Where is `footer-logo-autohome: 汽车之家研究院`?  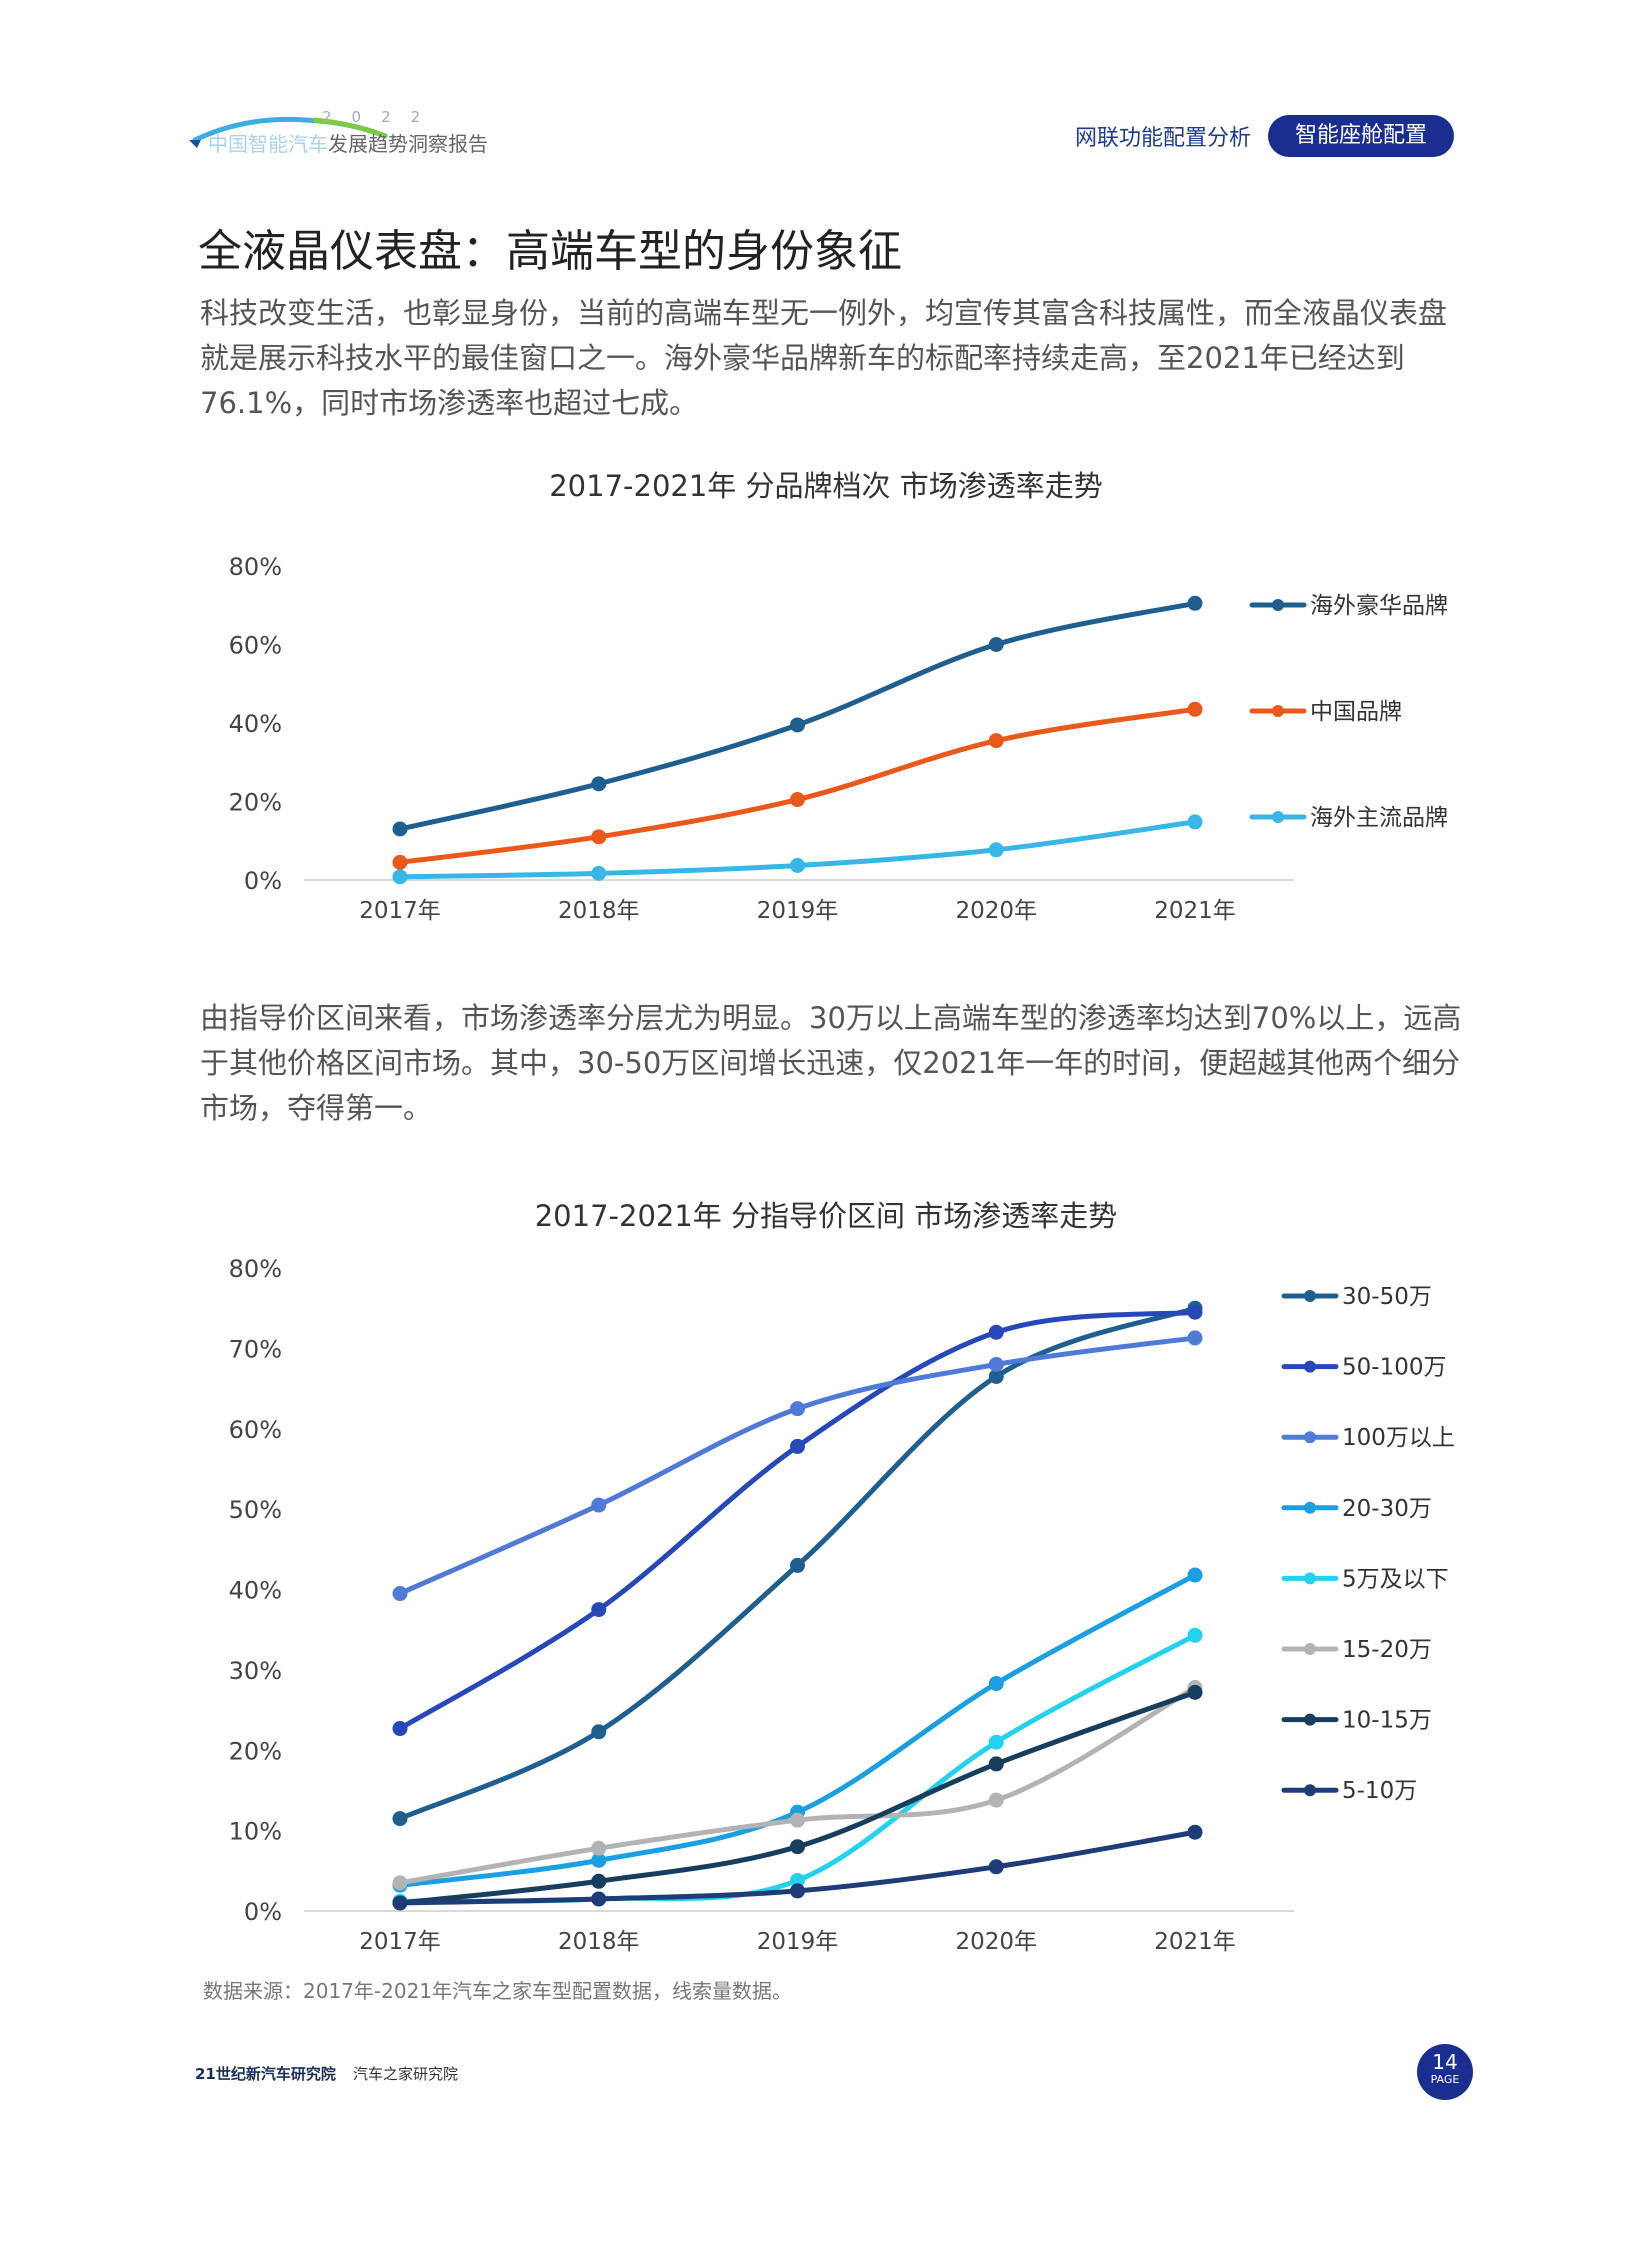 footer-logo-autohome: 汽车之家研究院 is located at coordinates (405, 2074).